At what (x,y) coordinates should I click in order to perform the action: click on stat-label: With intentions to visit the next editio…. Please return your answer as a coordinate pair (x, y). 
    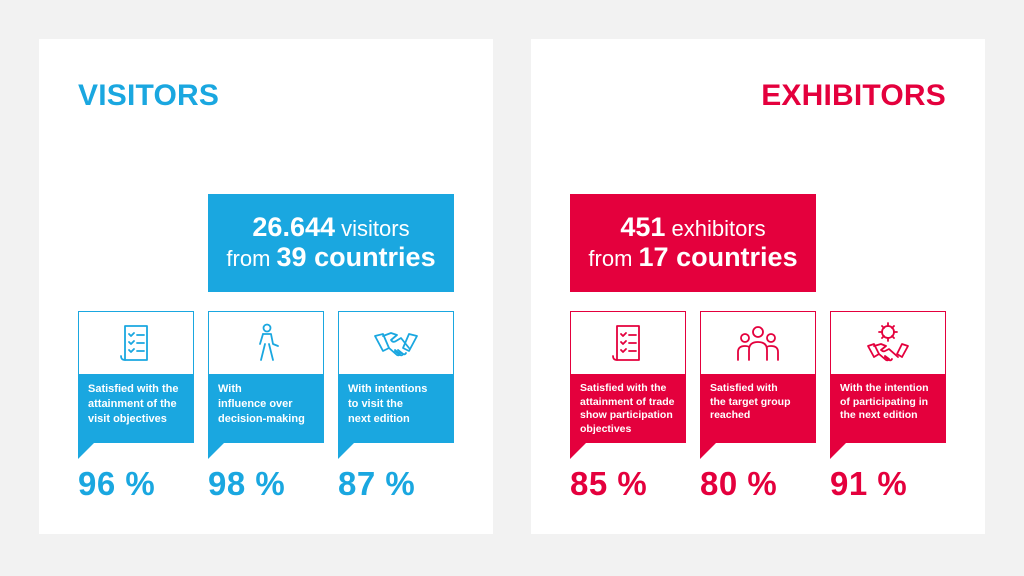
    Looking at the image, I should click on (396, 408).